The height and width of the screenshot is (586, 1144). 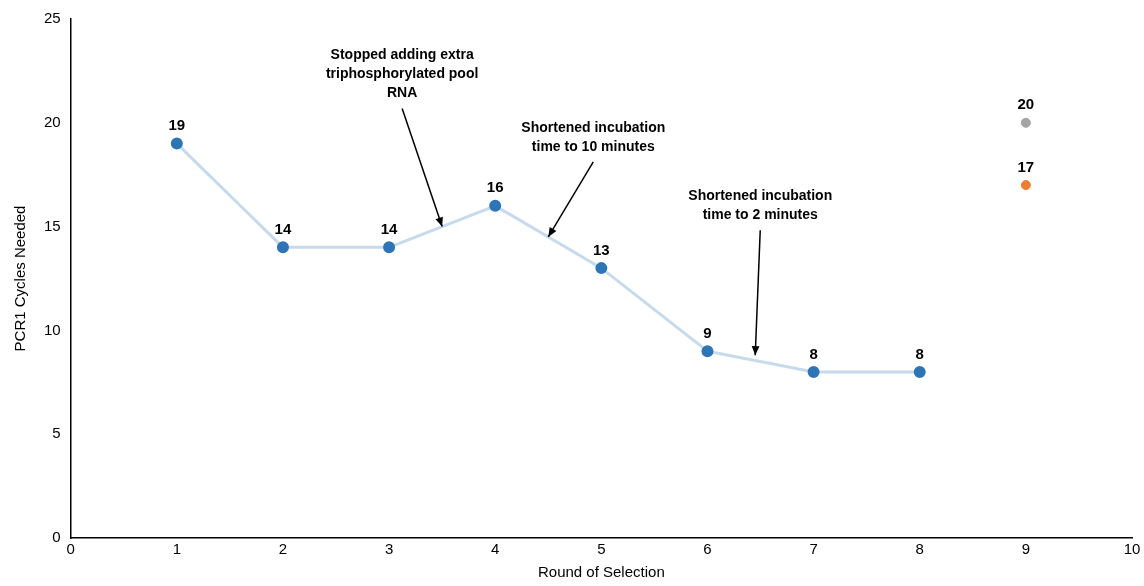 I want to click on x-tick-label: 10, so click(x=1132, y=549).